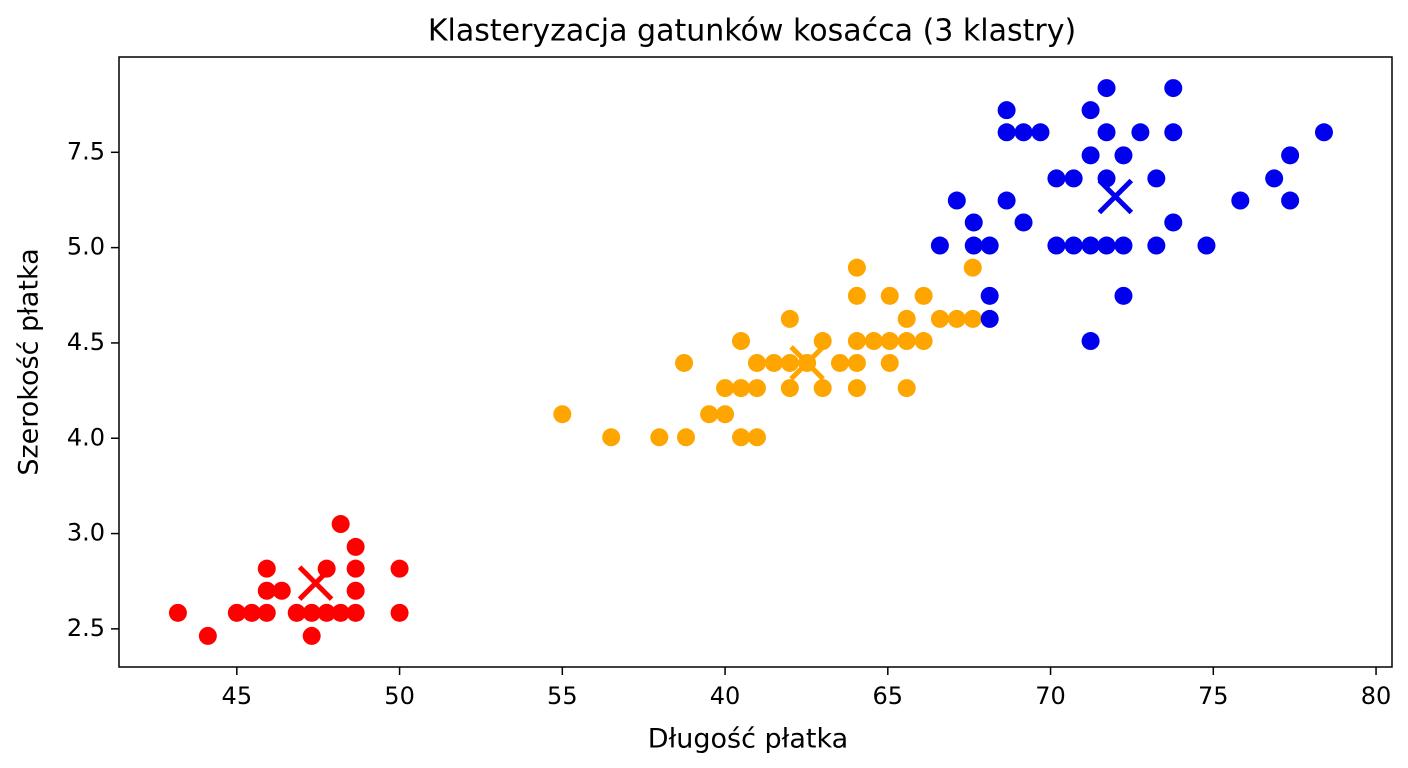 The width and height of the screenshot is (1408, 768). I want to click on y-tick-label: 4.0, so click(86, 437).